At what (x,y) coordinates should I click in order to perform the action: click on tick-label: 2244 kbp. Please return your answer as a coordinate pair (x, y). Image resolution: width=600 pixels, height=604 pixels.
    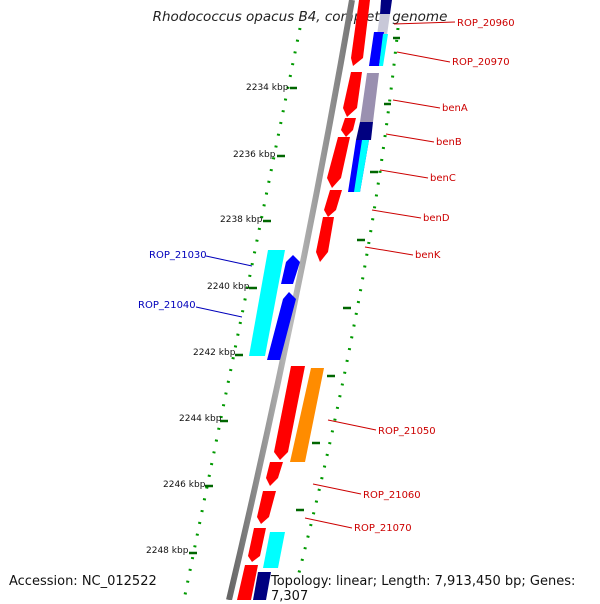
    Looking at the image, I should click on (200, 419).